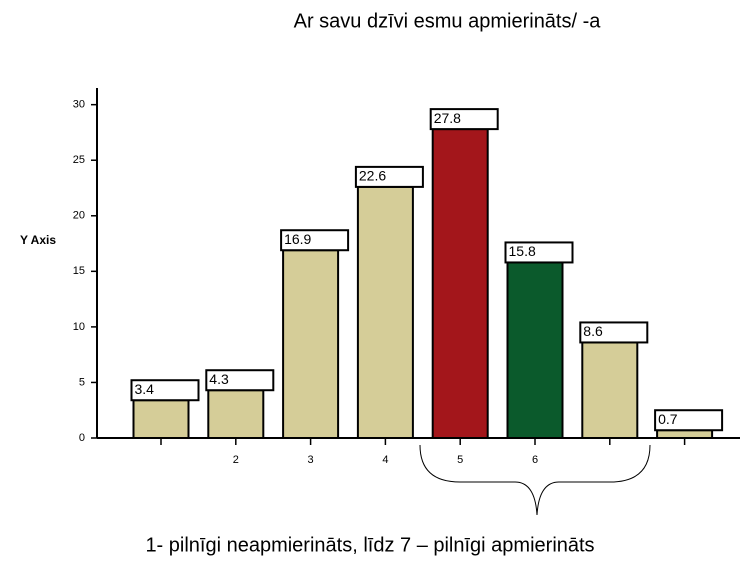 This screenshot has height=575, width=742. I want to click on value-label: 8.6, so click(593, 331).